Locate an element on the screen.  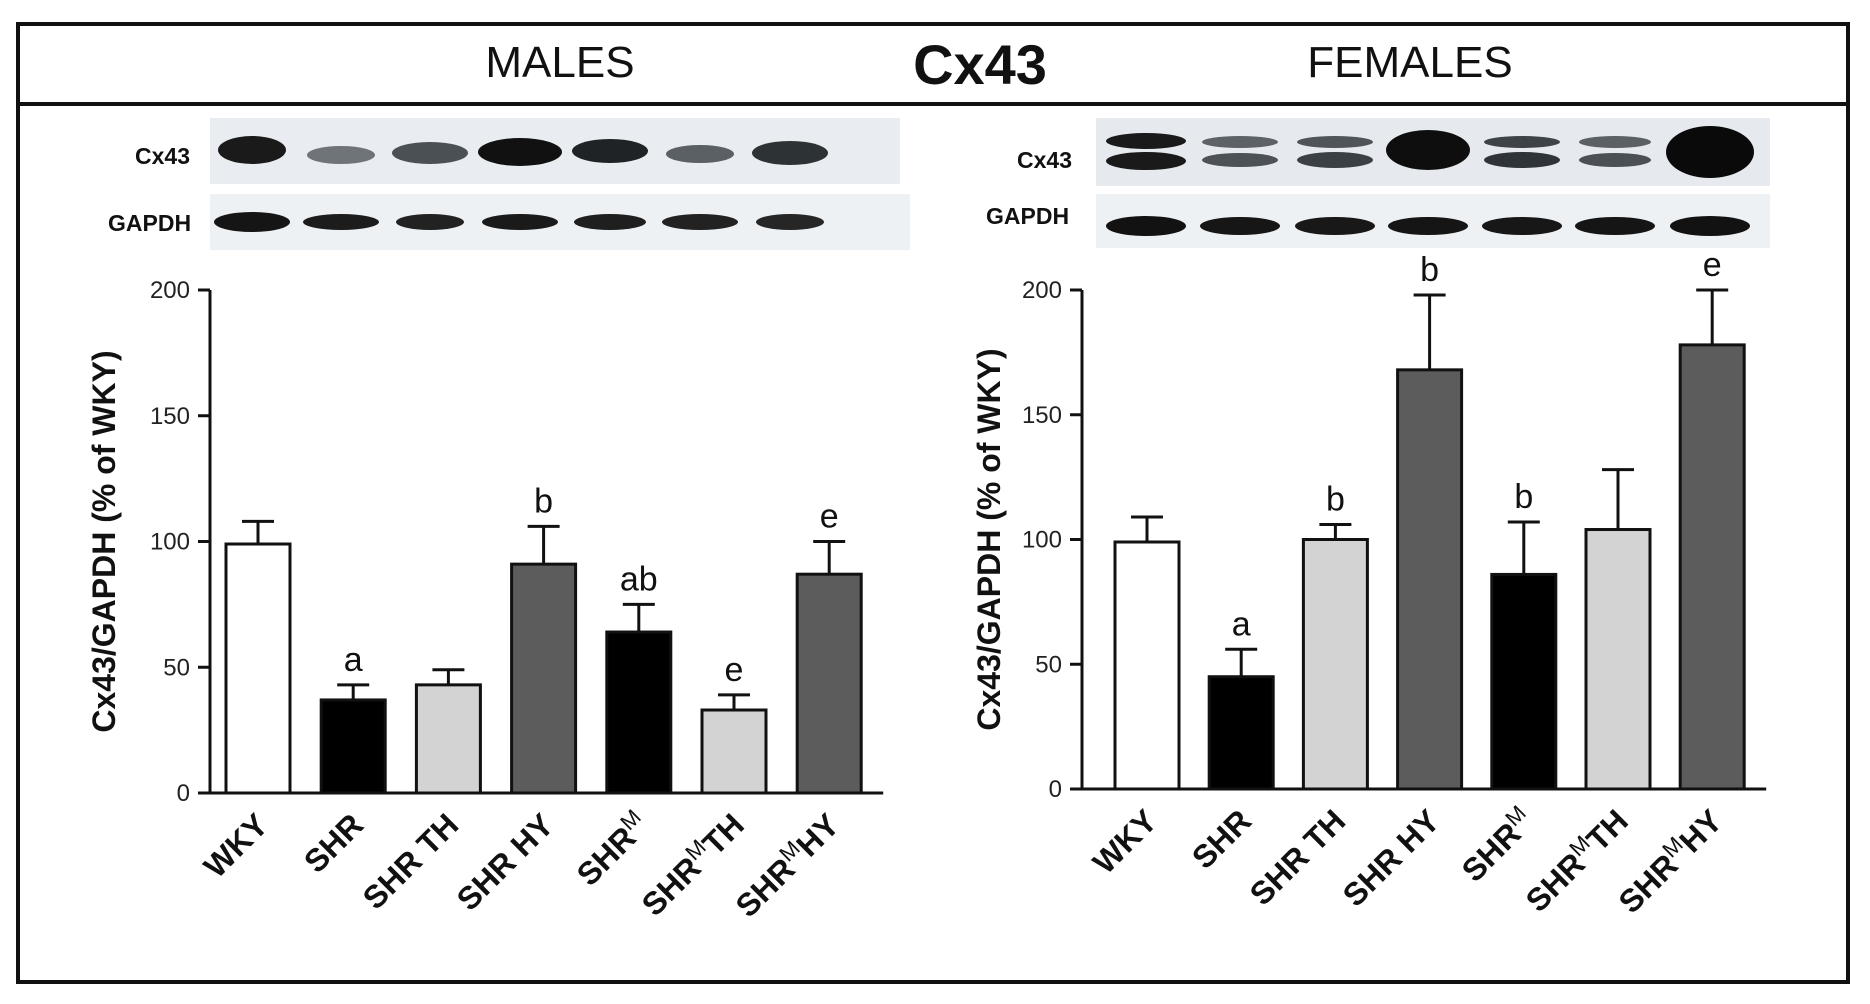
female-category-label: SHR is located at coordinates (1221, 838).